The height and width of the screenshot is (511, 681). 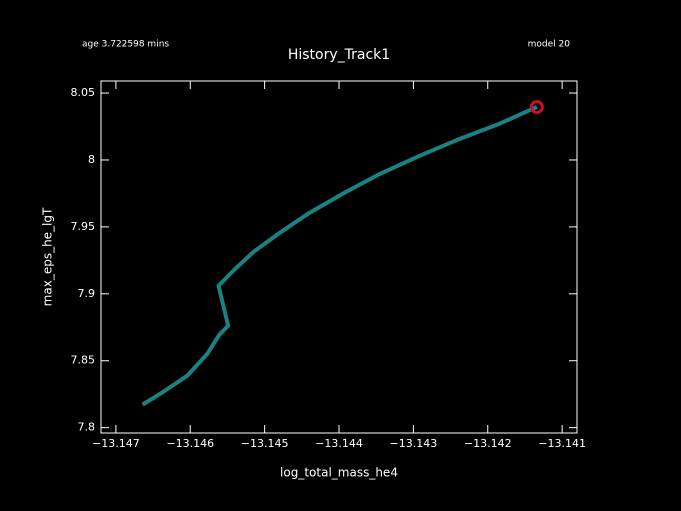 I want to click on x-tick-label: −13.145, so click(x=265, y=443).